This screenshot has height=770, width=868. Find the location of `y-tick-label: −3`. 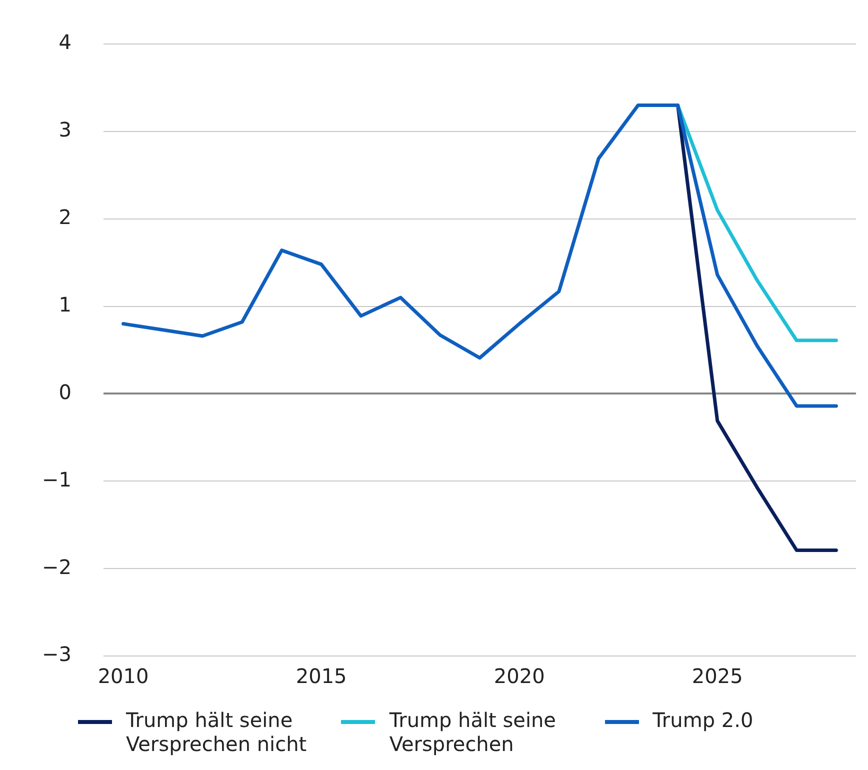

y-tick-label: −3 is located at coordinates (57, 654).